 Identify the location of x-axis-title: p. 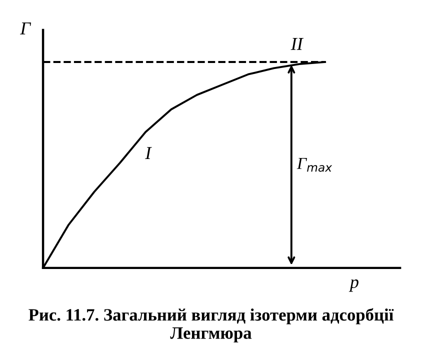
(353, 285).